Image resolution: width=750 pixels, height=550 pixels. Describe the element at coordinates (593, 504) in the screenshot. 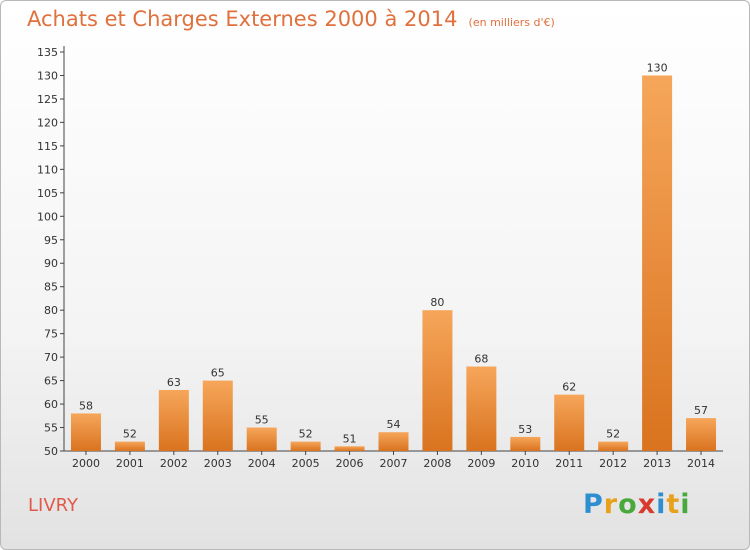

I see `logo-letter: P` at that location.